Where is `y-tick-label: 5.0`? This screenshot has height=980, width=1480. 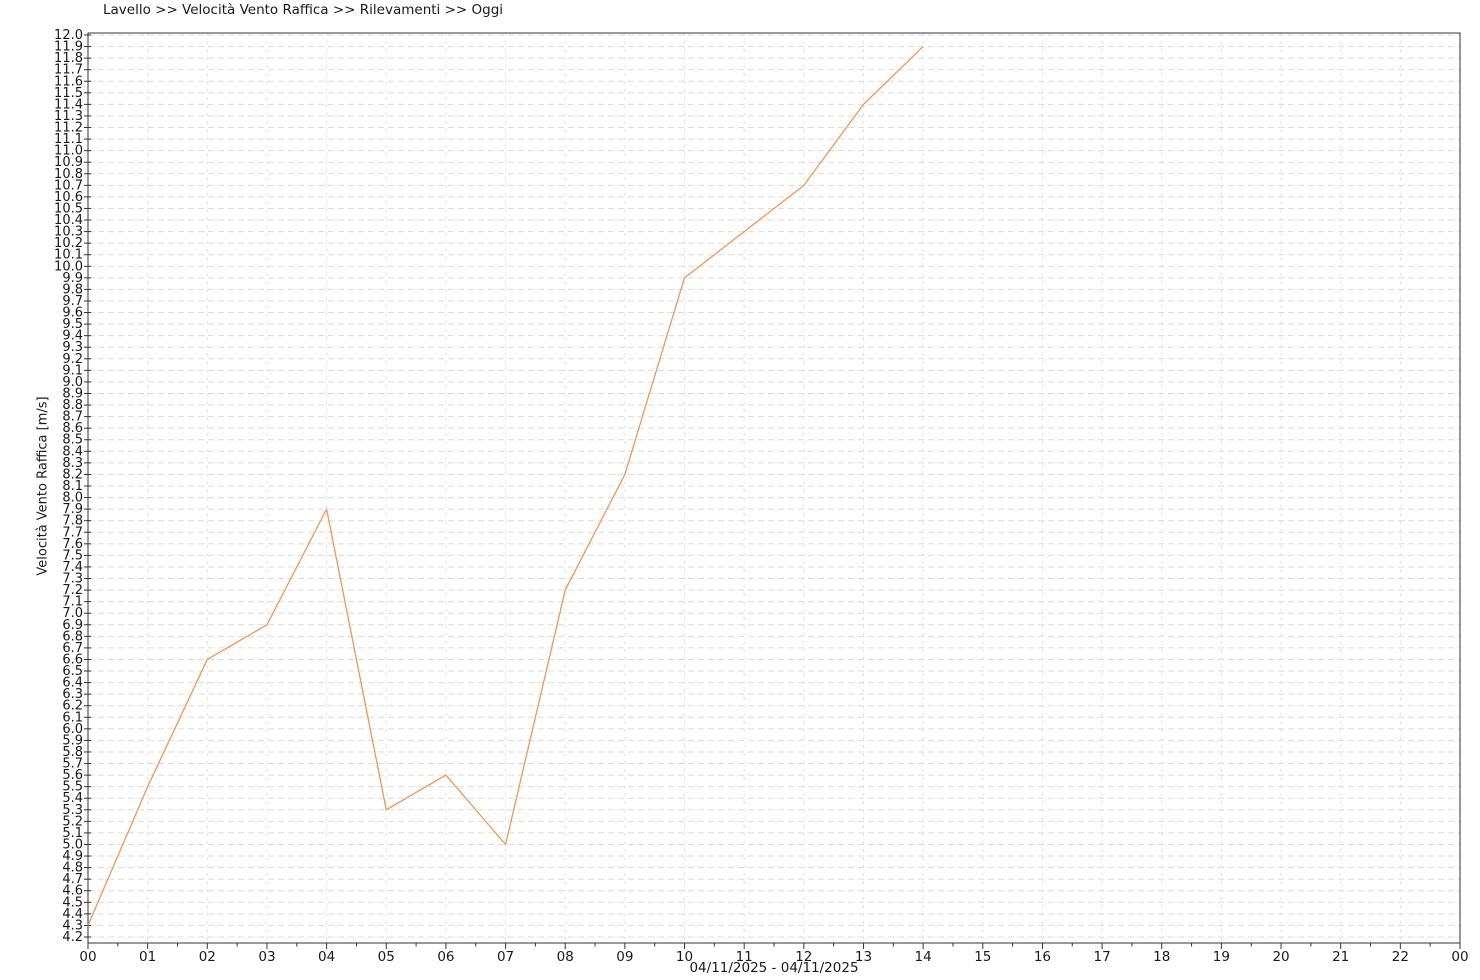 y-tick-label: 5.0 is located at coordinates (72, 844).